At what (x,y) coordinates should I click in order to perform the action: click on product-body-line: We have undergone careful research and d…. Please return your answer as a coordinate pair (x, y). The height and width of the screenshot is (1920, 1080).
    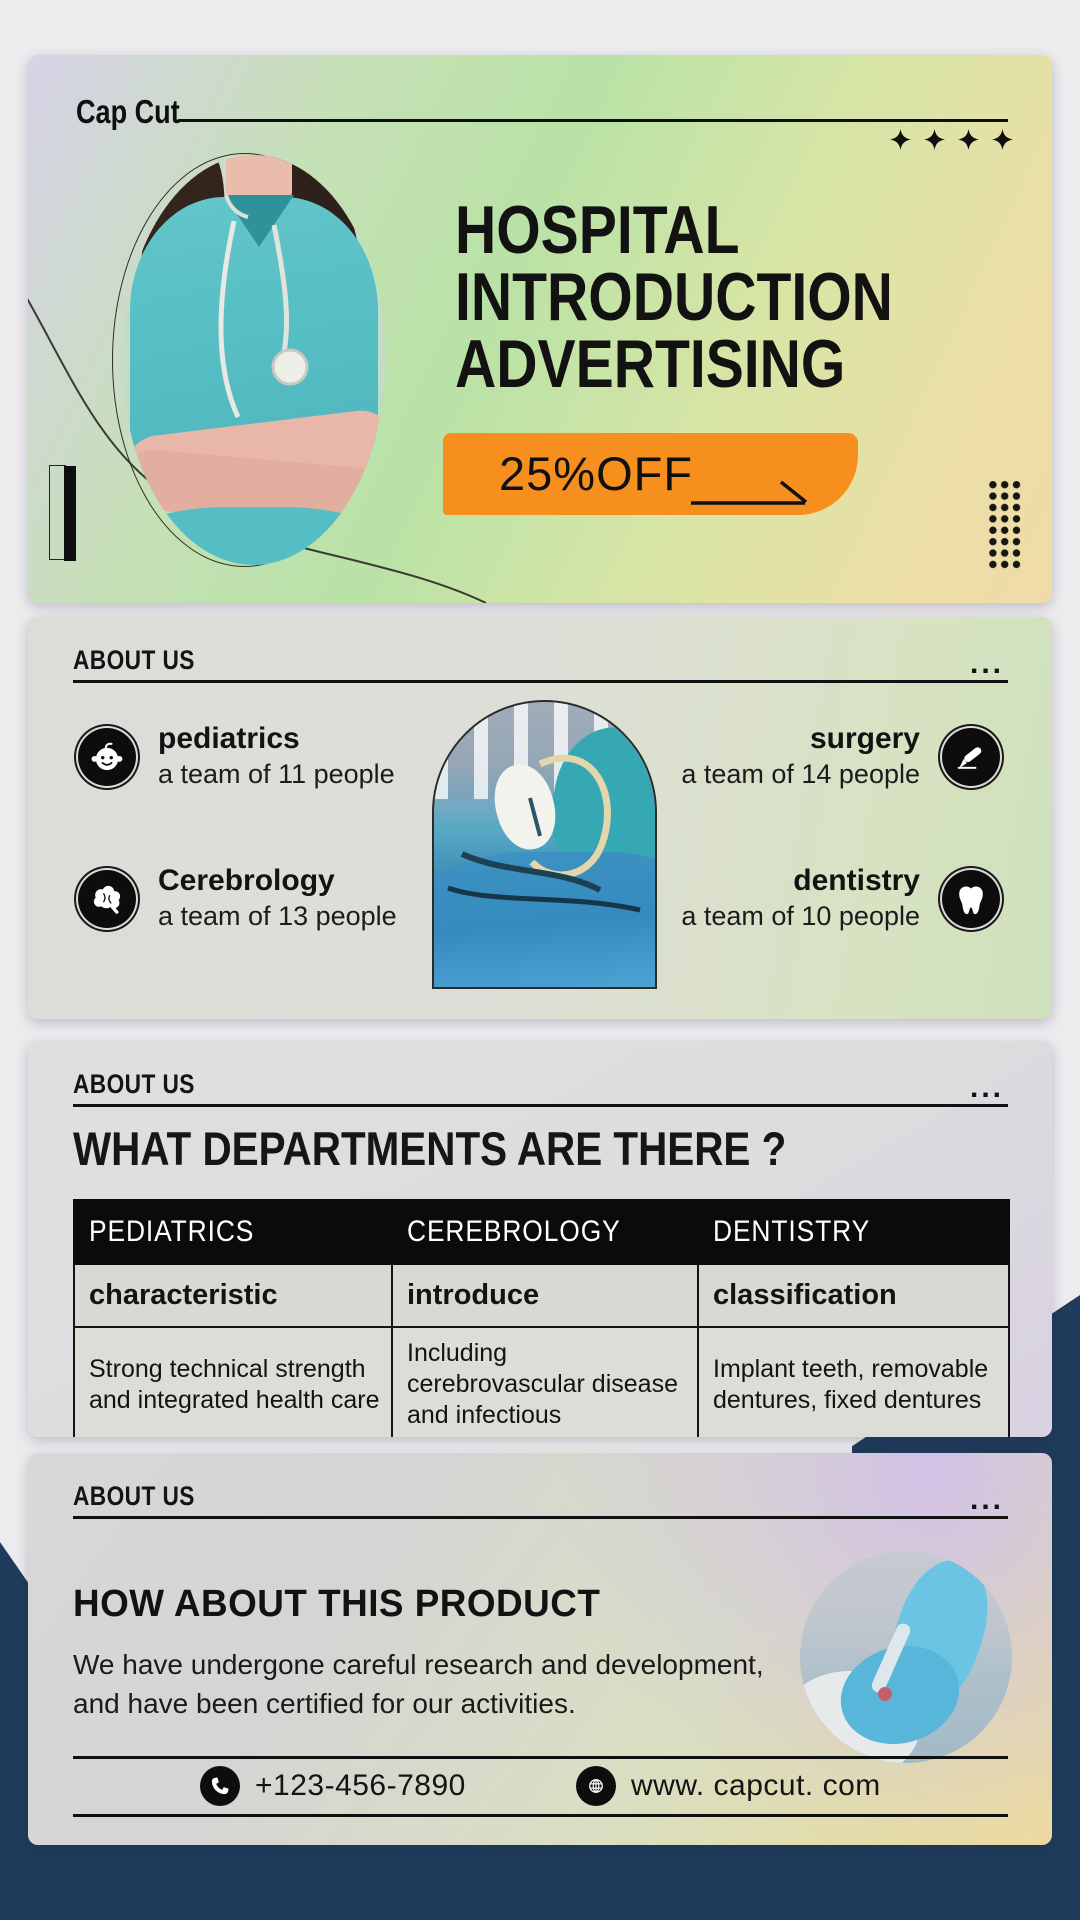
    Looking at the image, I should click on (418, 1664).